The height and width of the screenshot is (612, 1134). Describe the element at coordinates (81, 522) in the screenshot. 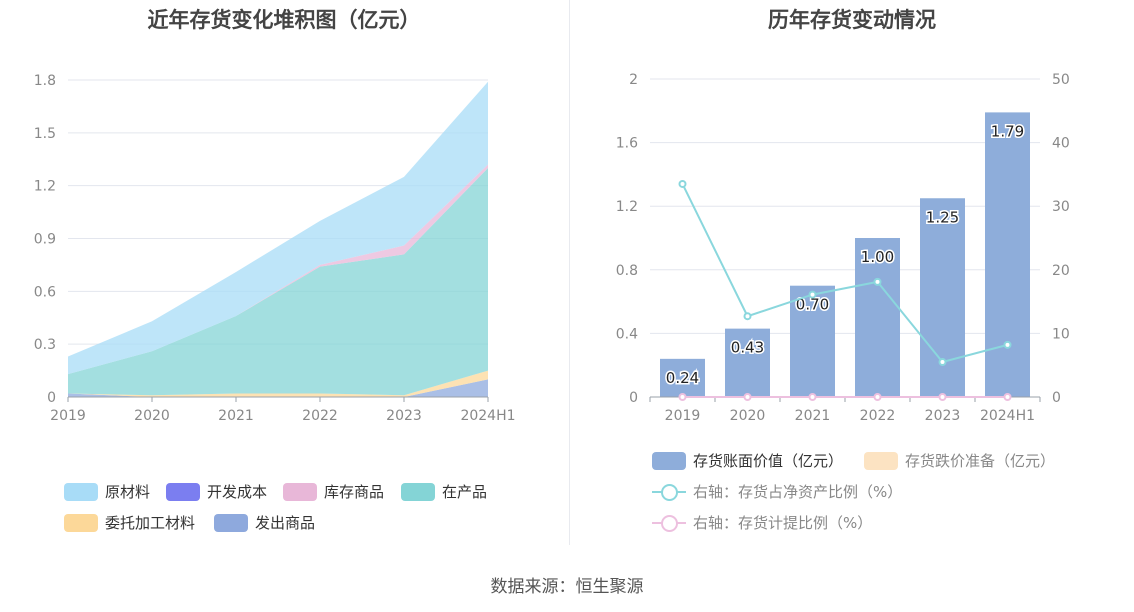

I see `swatch-consigned-materials` at that location.